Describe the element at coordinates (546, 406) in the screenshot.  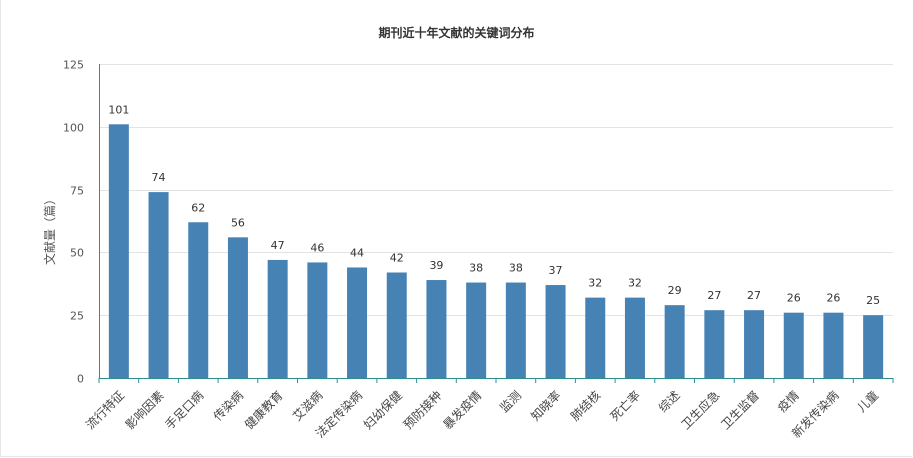
I see `x-tick-label: 知晓率` at that location.